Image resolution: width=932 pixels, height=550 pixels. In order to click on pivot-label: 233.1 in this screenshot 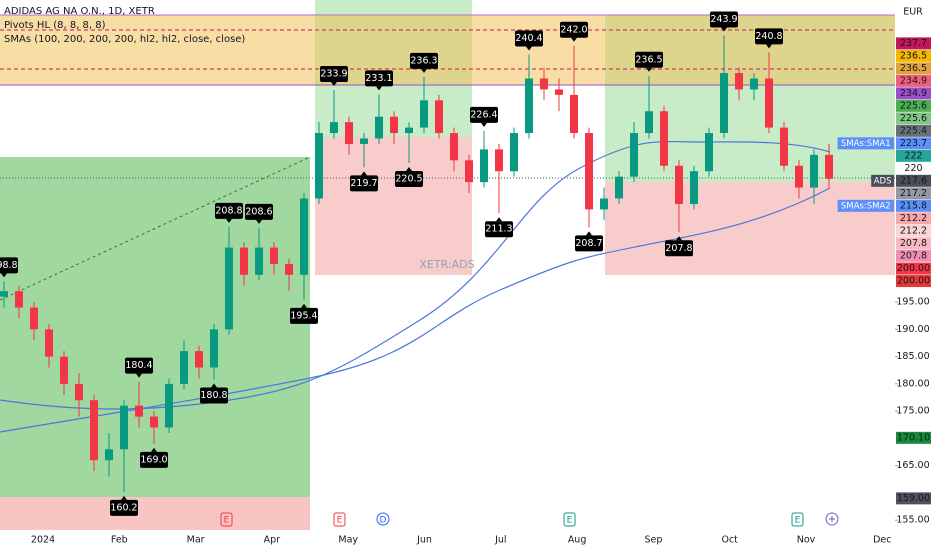, I will do `click(378, 78)`.